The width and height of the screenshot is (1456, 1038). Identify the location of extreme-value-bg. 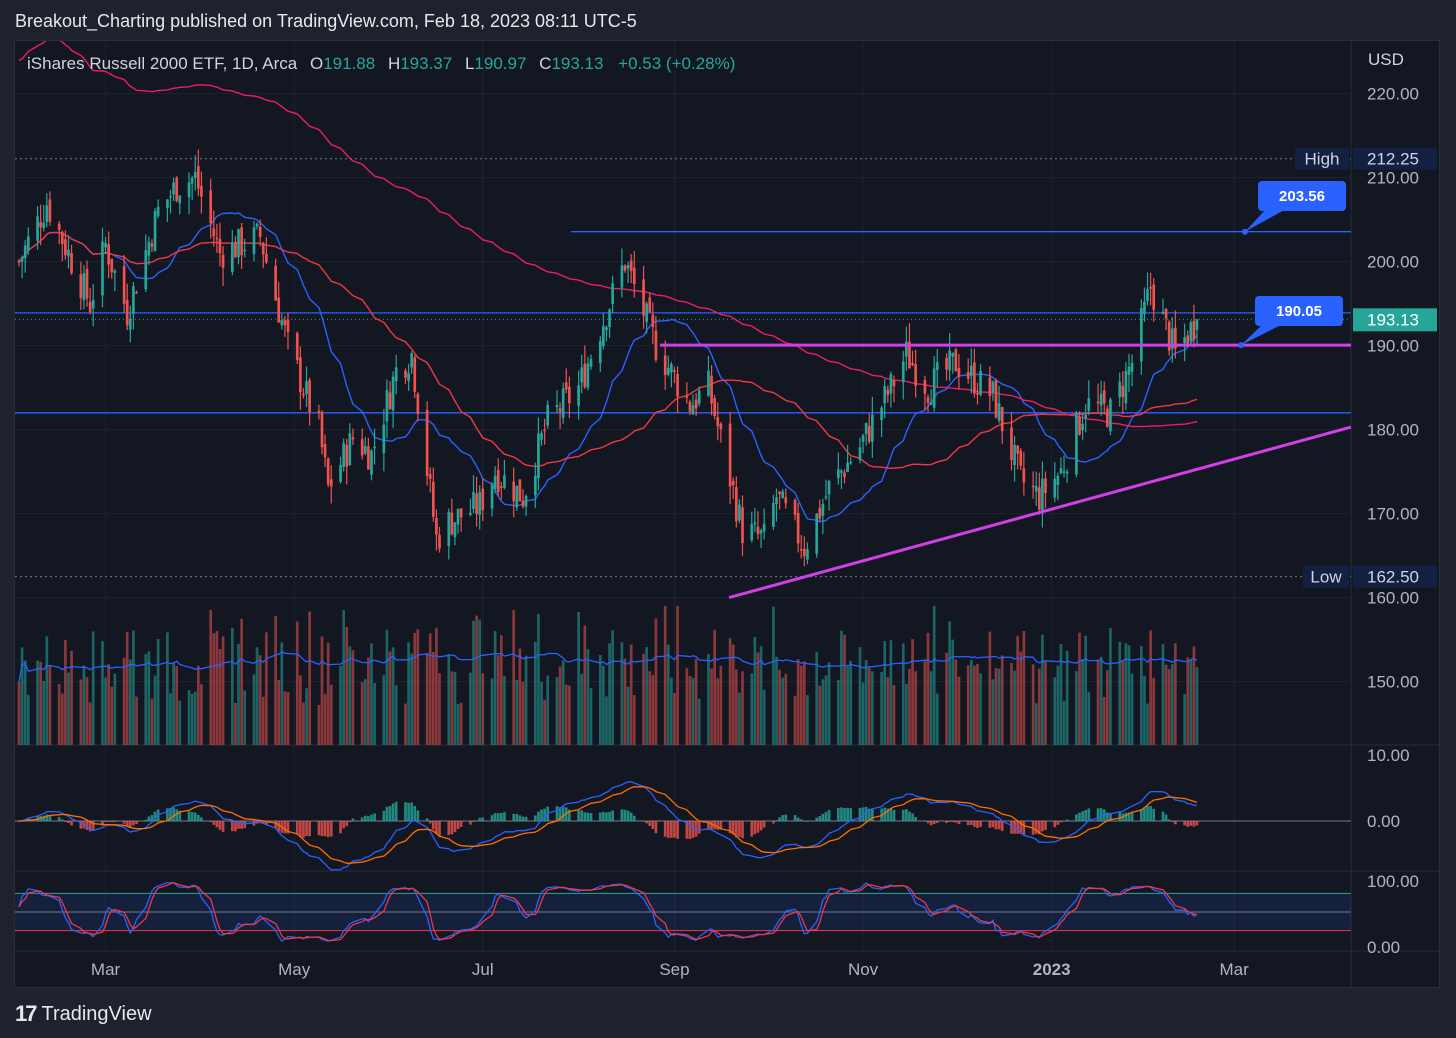
(1395, 158).